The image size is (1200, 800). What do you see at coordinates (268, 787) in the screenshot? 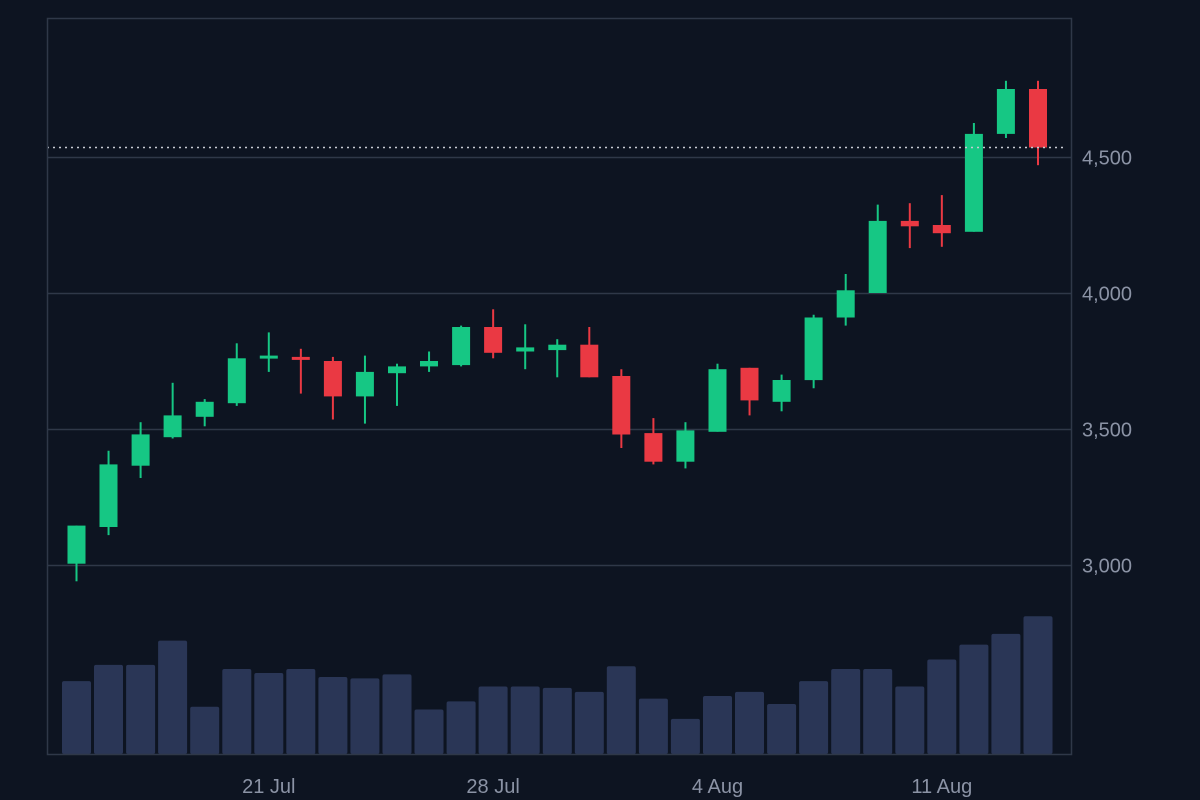
I see `x-tick-label: 21 Jul` at bounding box center [268, 787].